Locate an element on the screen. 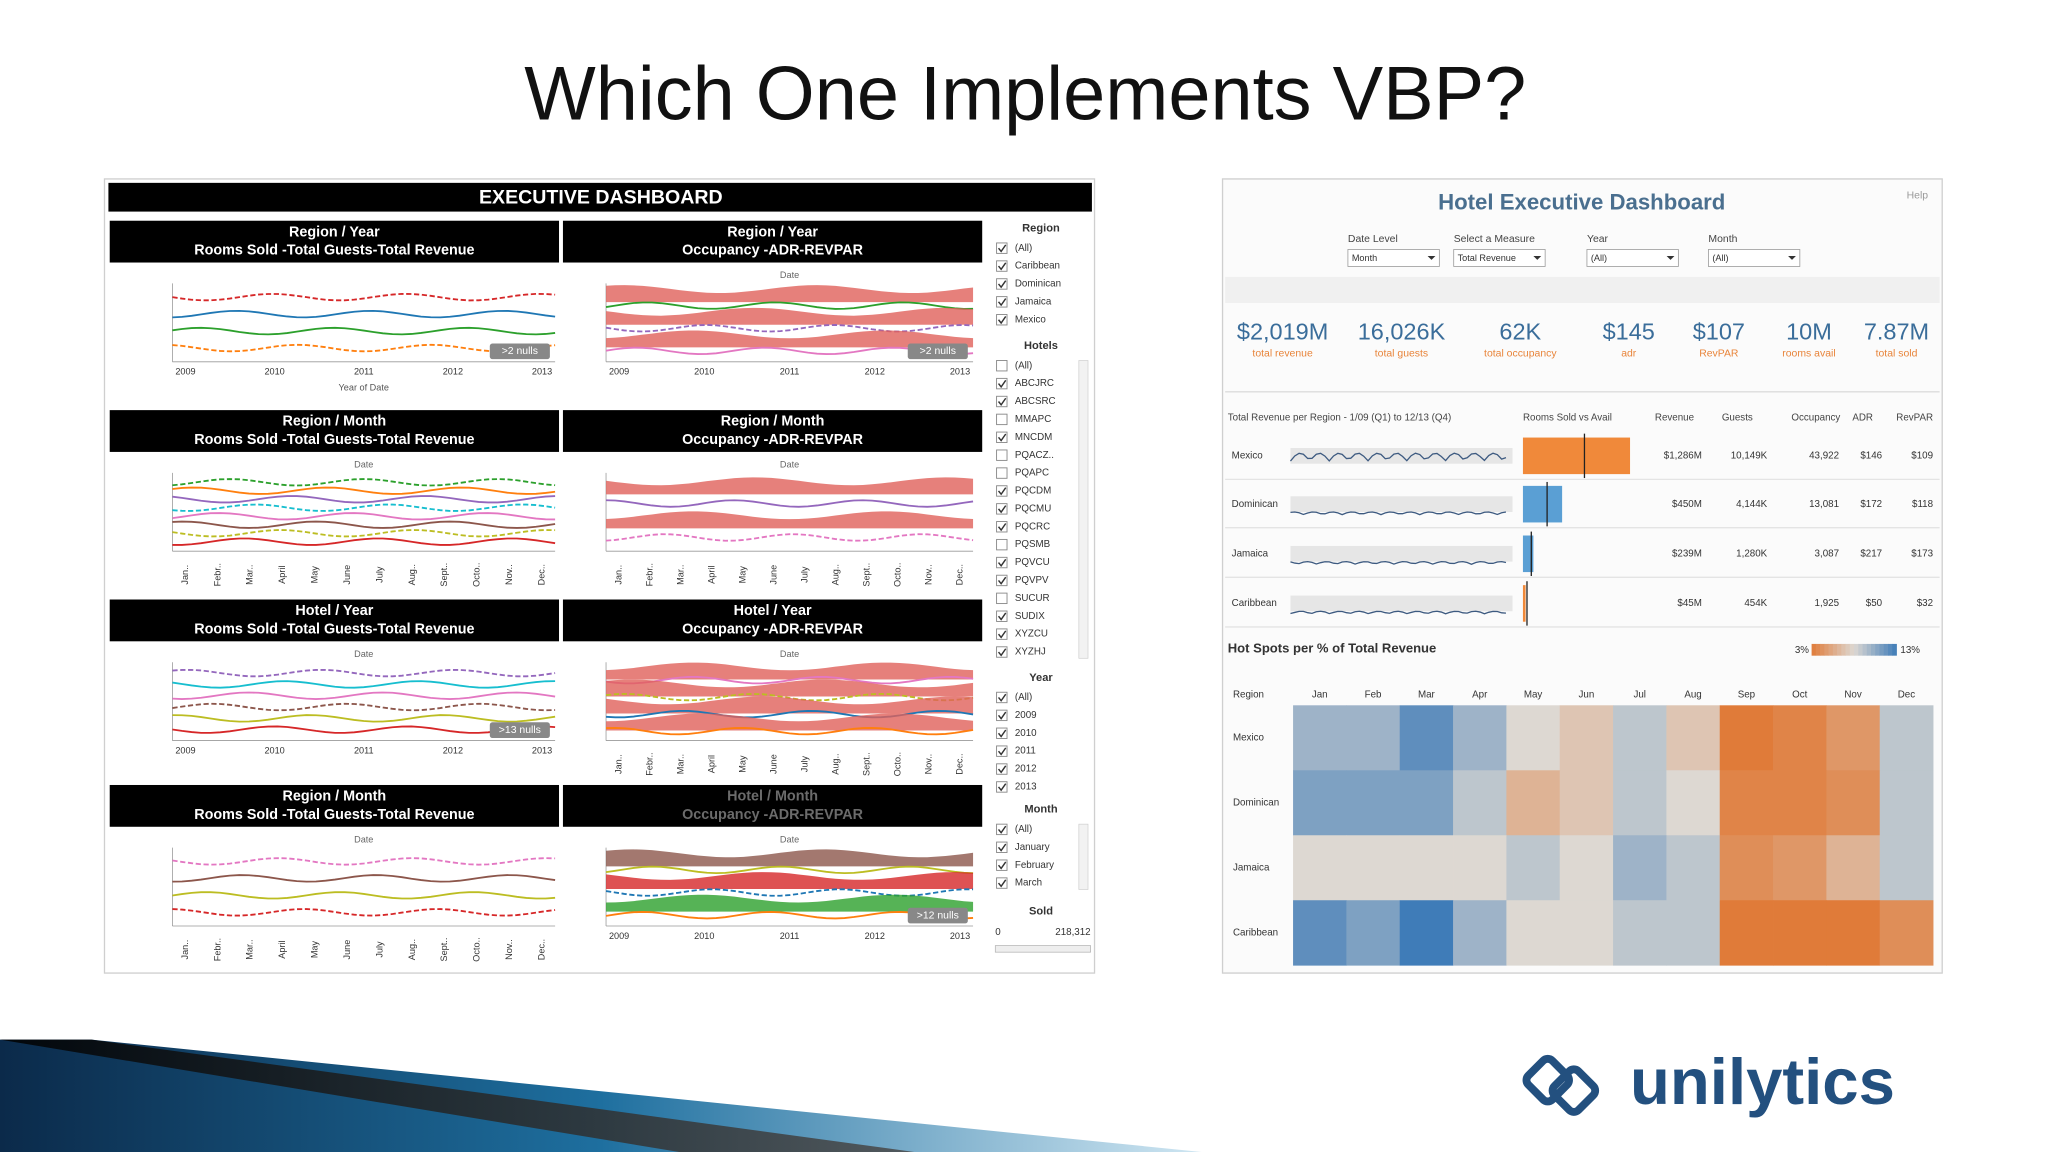 The image size is (2048, 1152). logo-icon is located at coordinates (1561, 1085).